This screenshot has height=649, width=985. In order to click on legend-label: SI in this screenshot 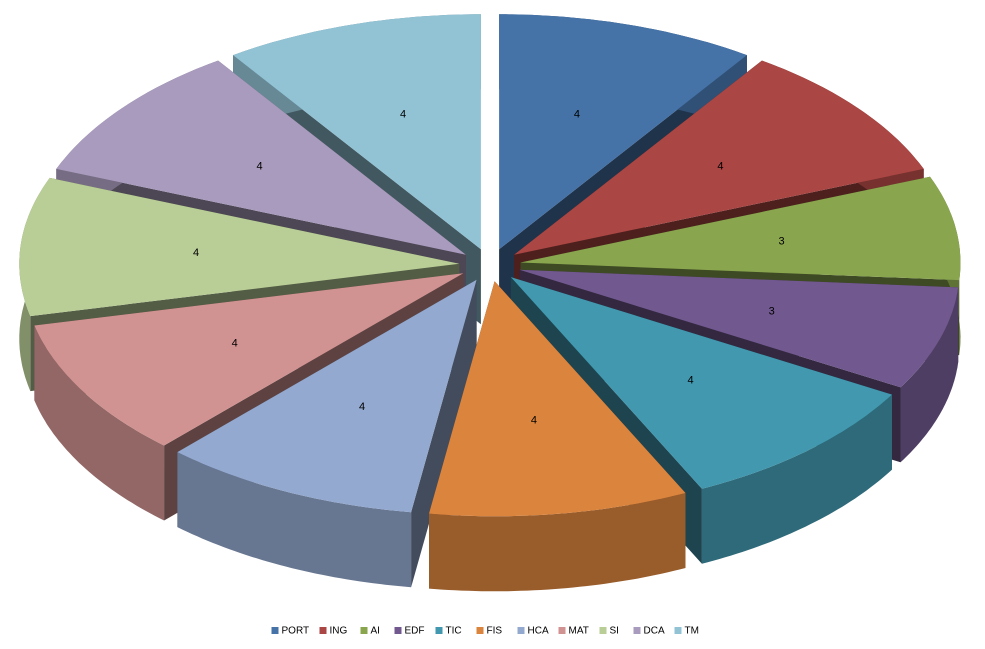, I will do `click(614, 631)`.